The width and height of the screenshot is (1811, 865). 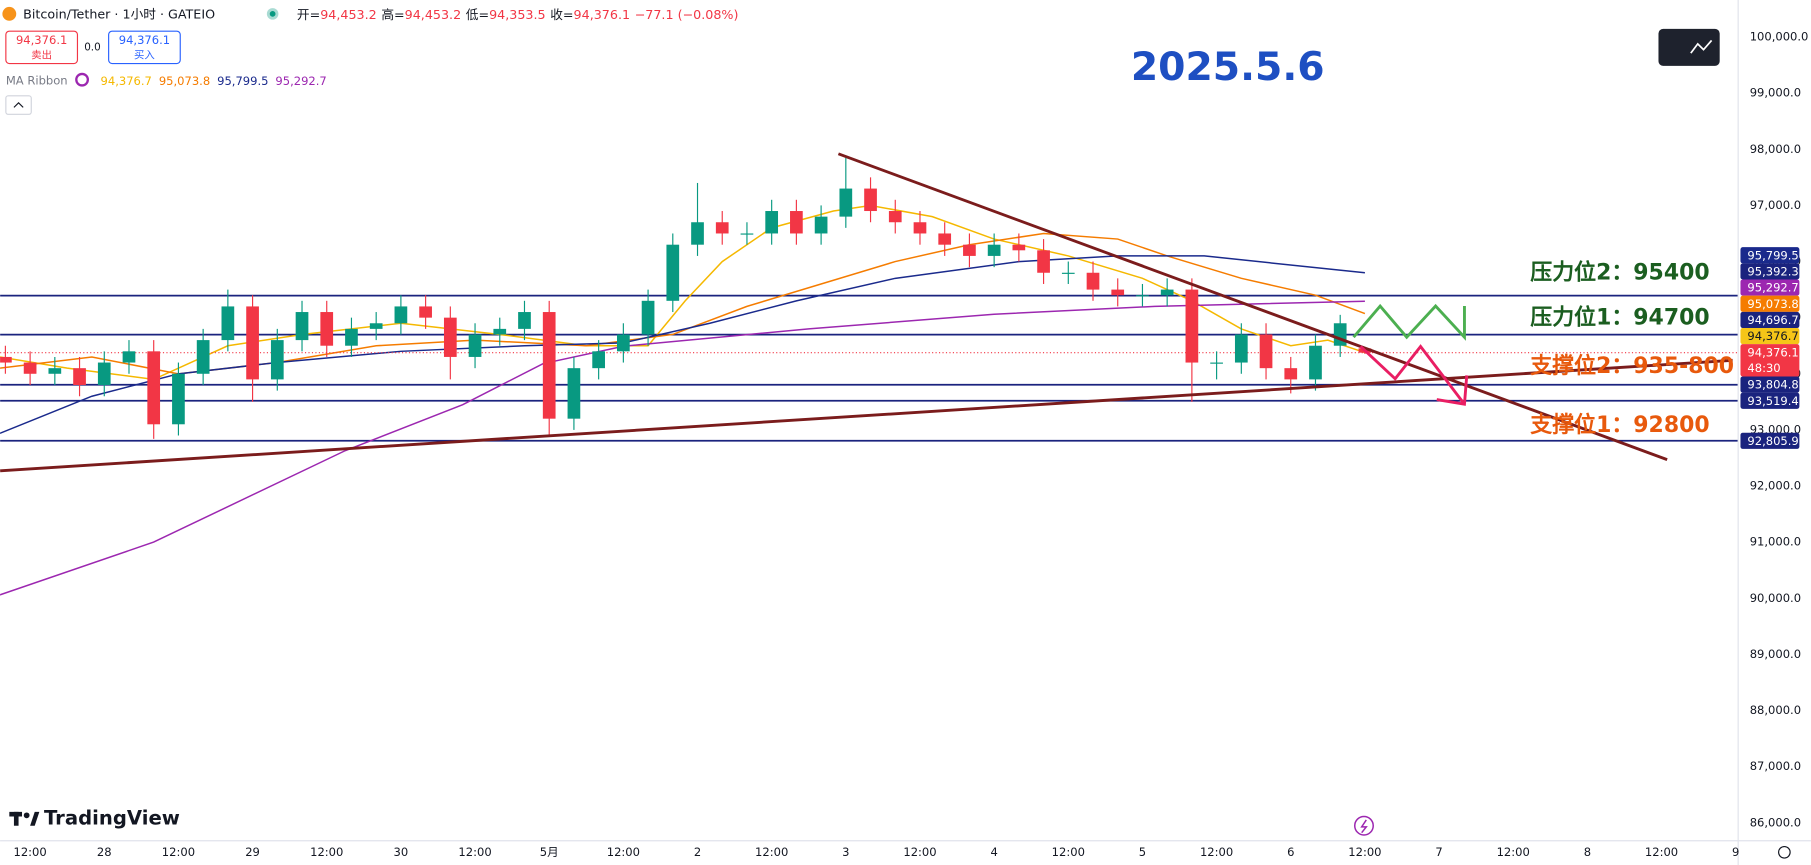 I want to click on price-label: 95,799.5, so click(x=1772, y=255).